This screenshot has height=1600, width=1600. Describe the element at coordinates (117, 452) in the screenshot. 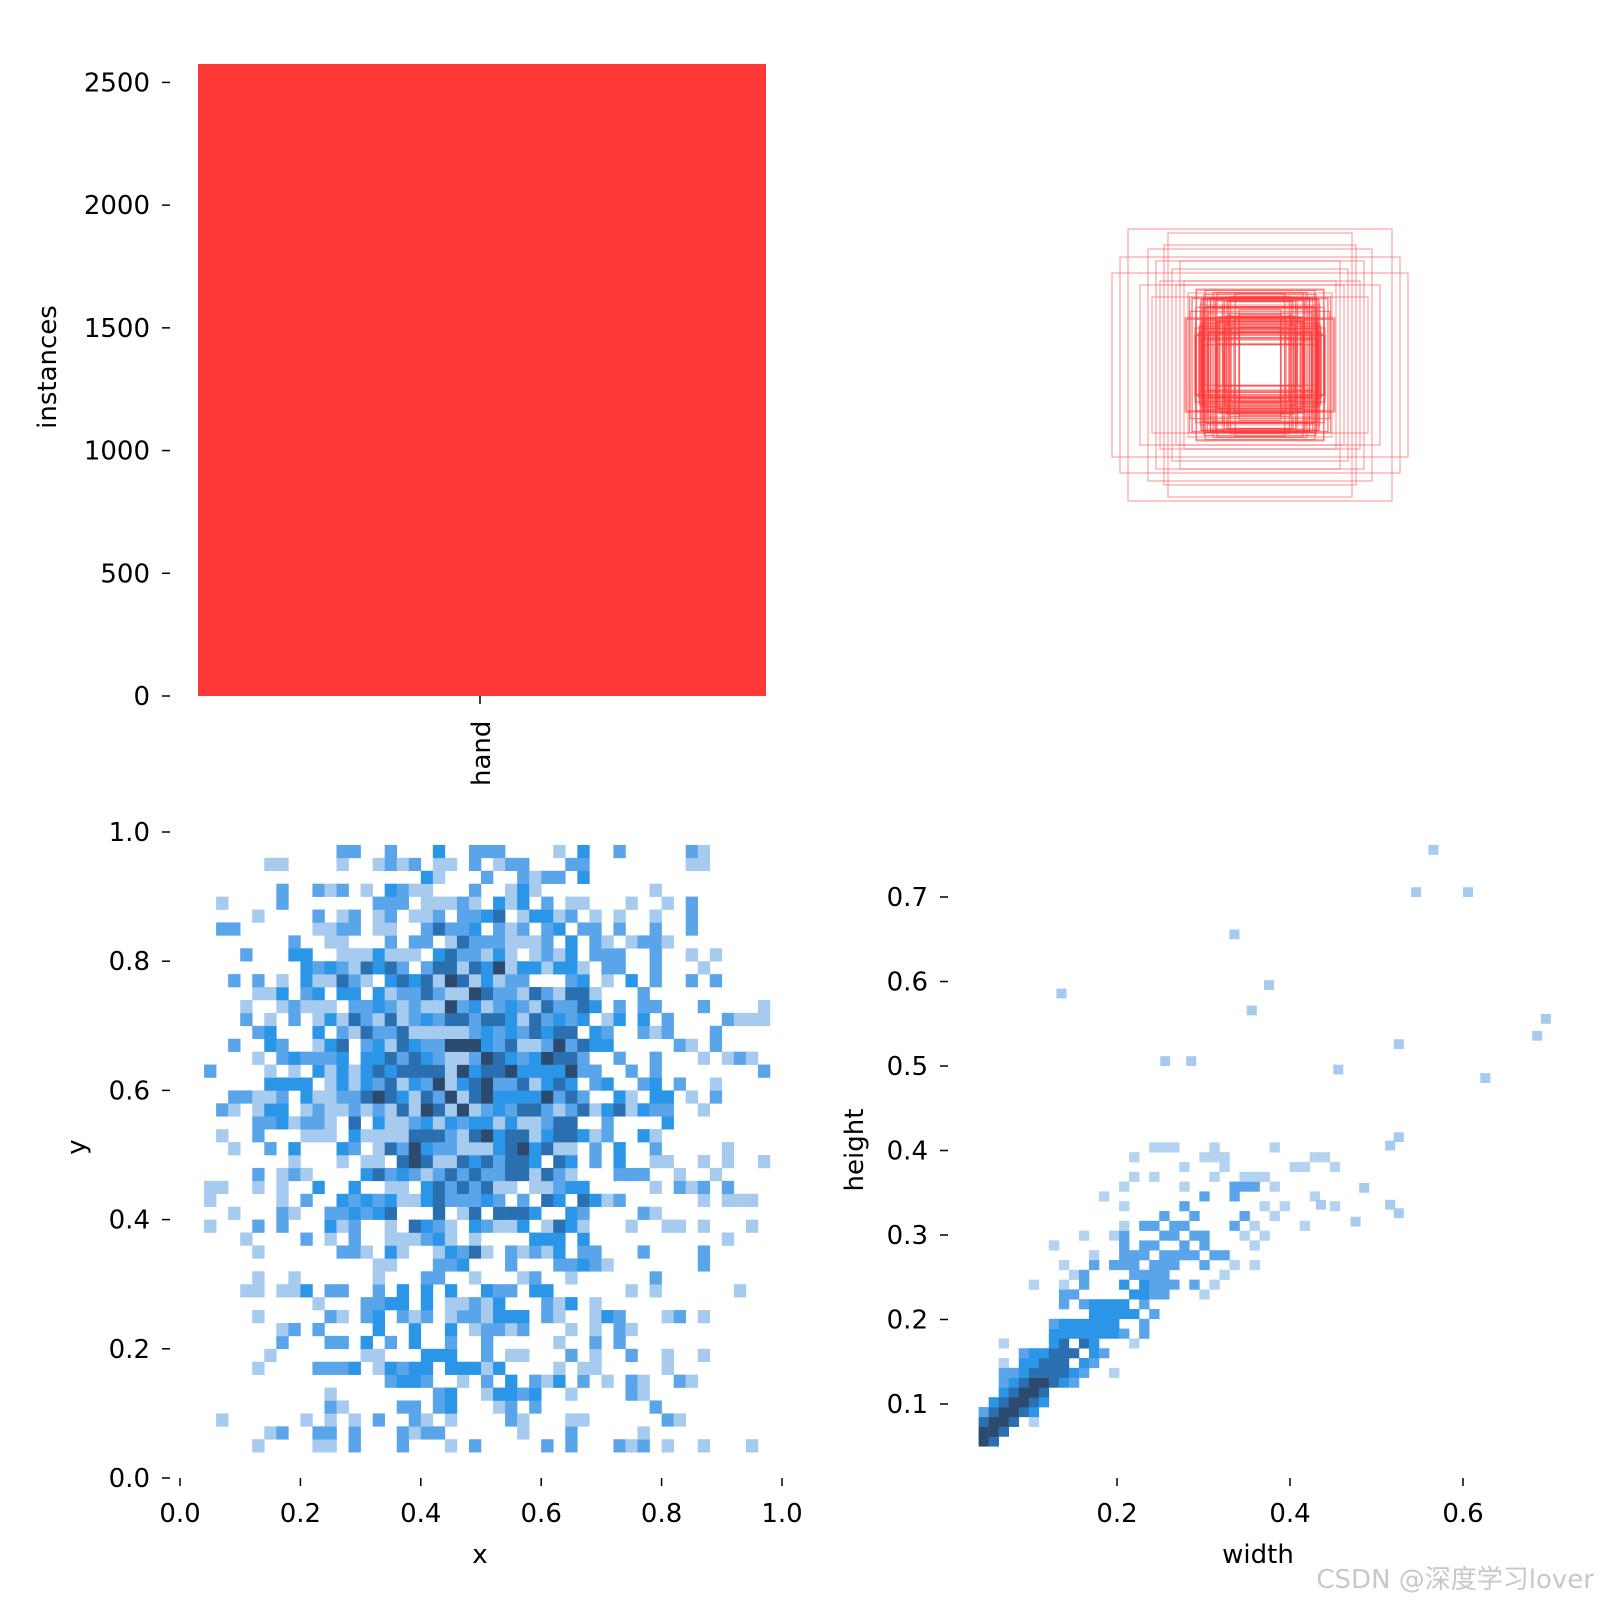

I see `y-tick-label-1000: 1000` at that location.